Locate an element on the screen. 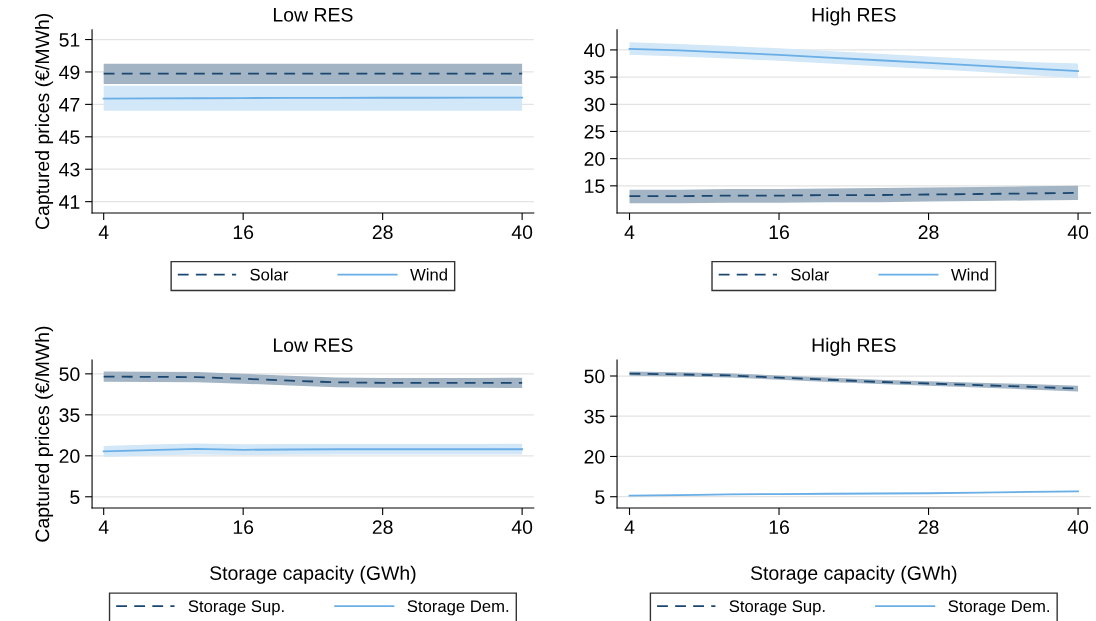 The height and width of the screenshot is (621, 1096). y-tick-label: 47 is located at coordinates (69, 105).